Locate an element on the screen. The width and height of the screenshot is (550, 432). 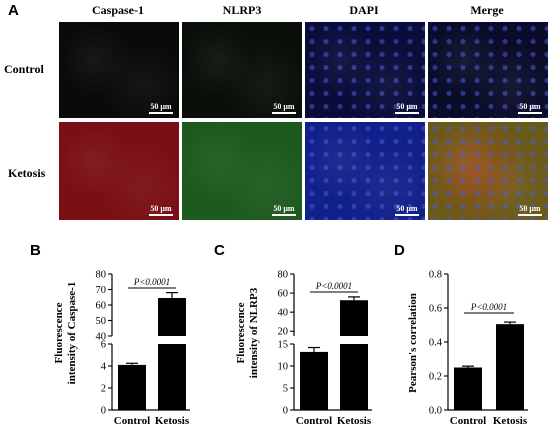
micrograph-control-dapi: 50 μm is located at coordinates (365, 70).